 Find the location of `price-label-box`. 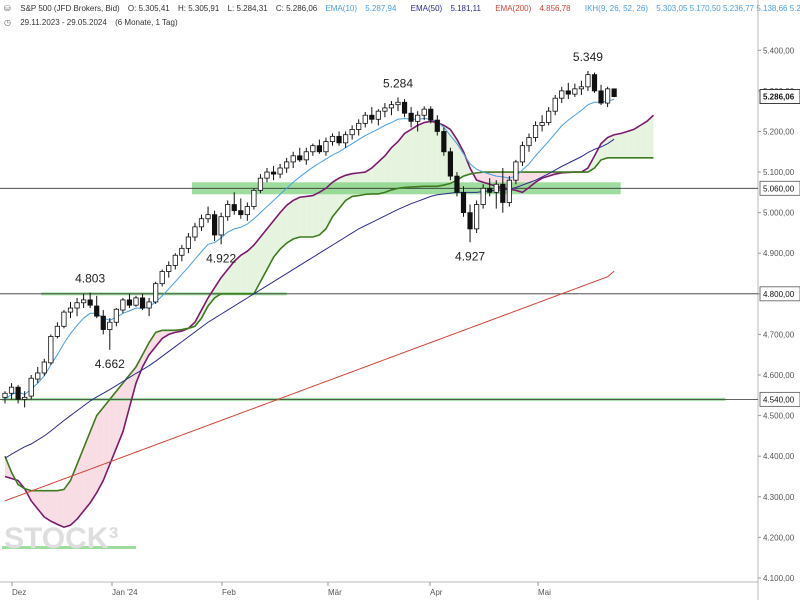

price-label-box is located at coordinates (779, 96).